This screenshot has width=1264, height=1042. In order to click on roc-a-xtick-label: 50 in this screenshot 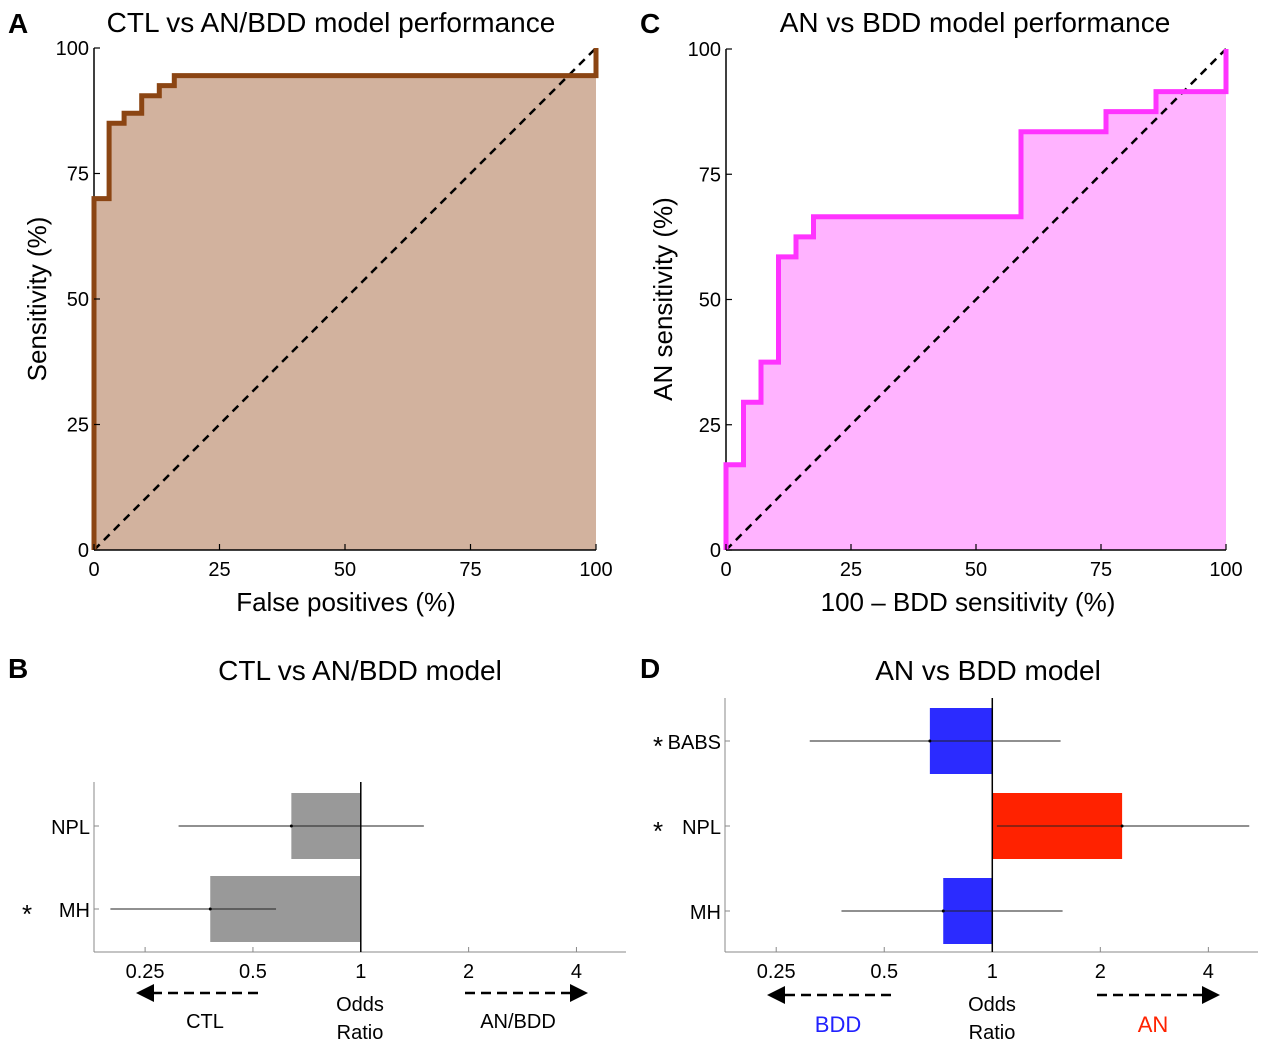, I will do `click(345, 570)`.